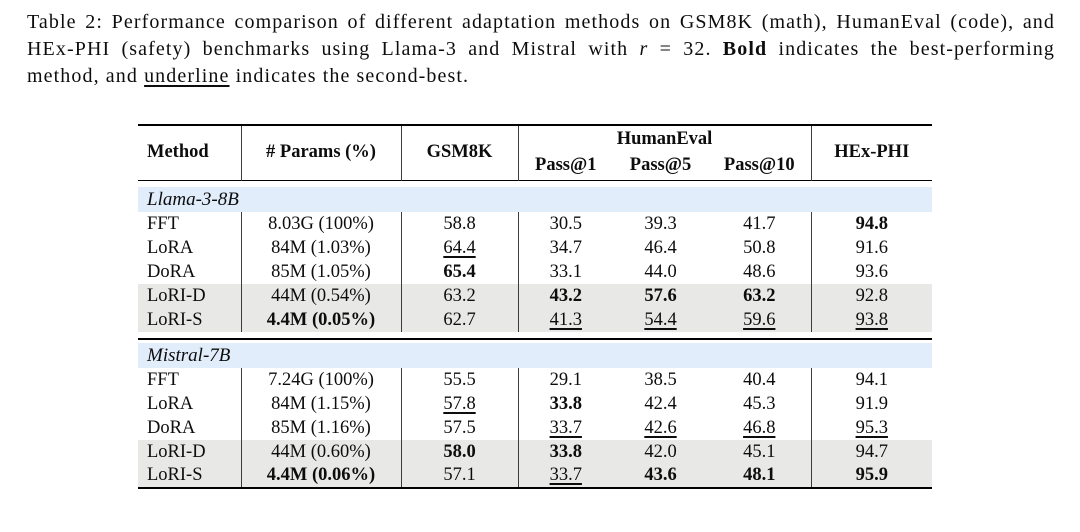  What do you see at coordinates (565, 247) in the screenshot?
I see `pass1-cell: 34.7` at bounding box center [565, 247].